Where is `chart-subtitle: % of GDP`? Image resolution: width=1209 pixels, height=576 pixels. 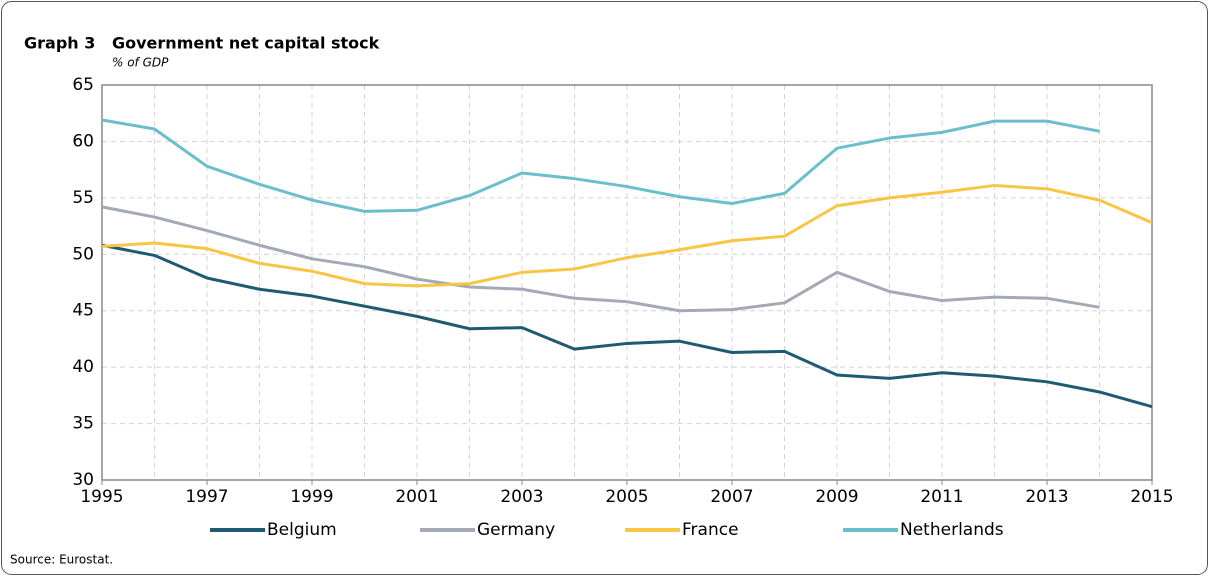
chart-subtitle: % of GDP is located at coordinates (140, 63).